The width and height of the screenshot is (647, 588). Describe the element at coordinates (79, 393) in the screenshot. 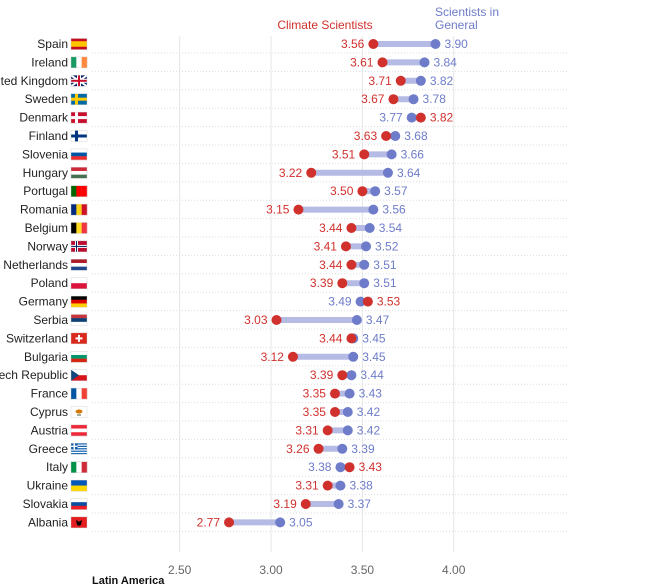

I see `flag-france-icon` at that location.